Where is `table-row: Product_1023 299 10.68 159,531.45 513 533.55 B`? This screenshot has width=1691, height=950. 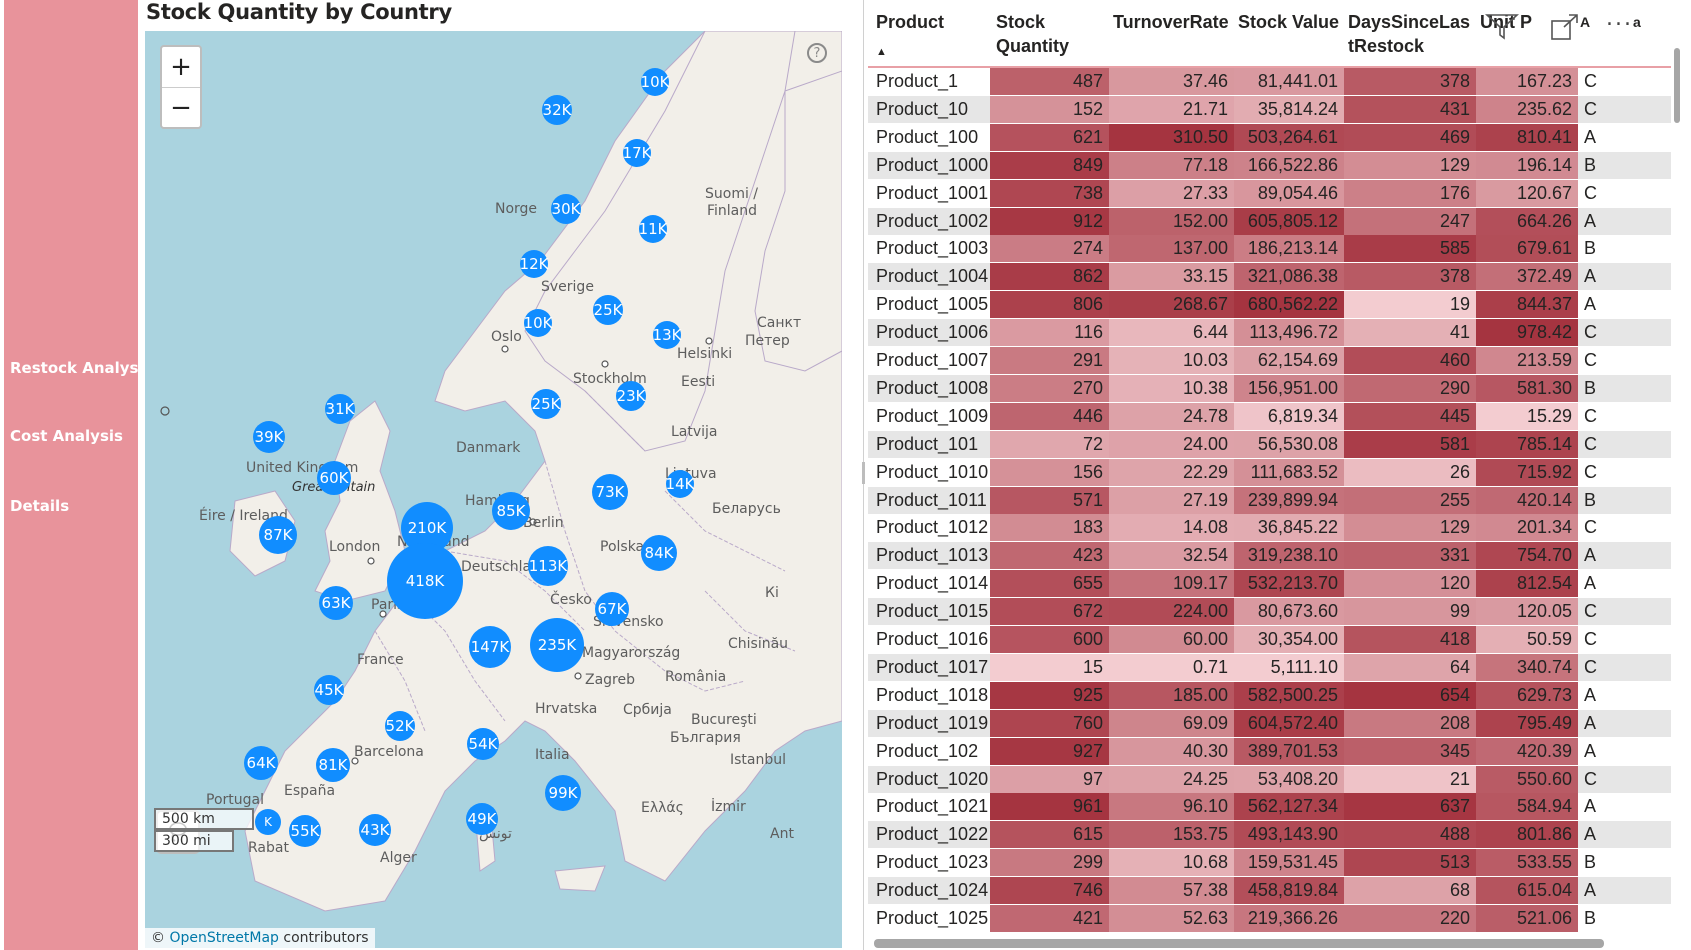 table-row: Product_1023 299 10.68 159,531.45 513 533.55 B is located at coordinates (1269, 863).